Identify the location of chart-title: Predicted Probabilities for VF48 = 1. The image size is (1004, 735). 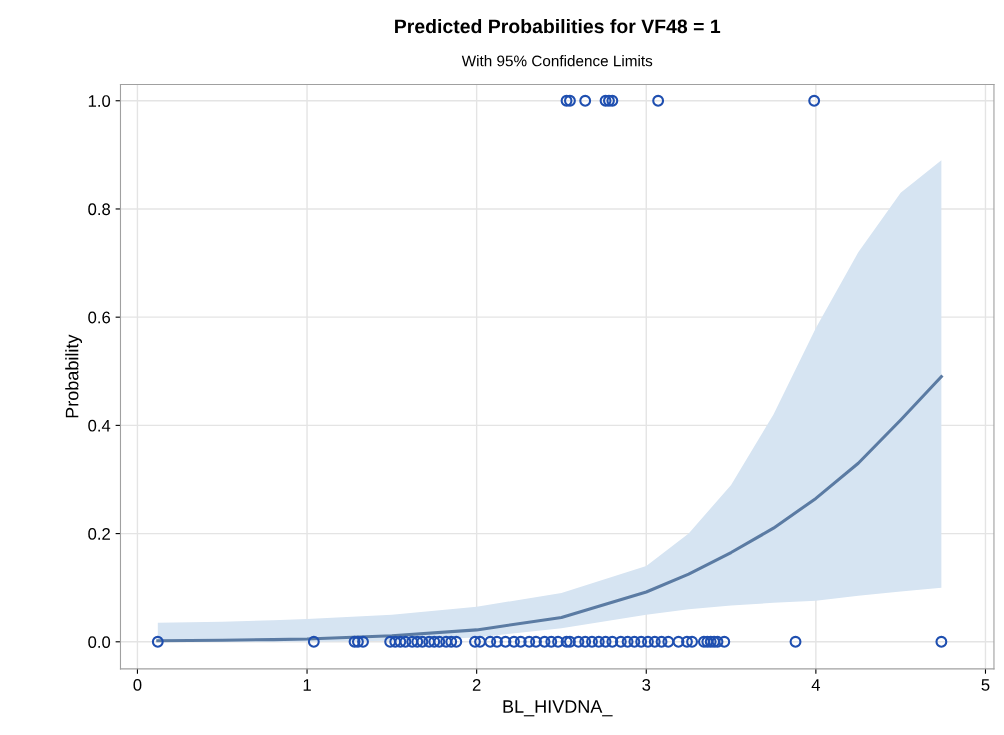
(558, 26).